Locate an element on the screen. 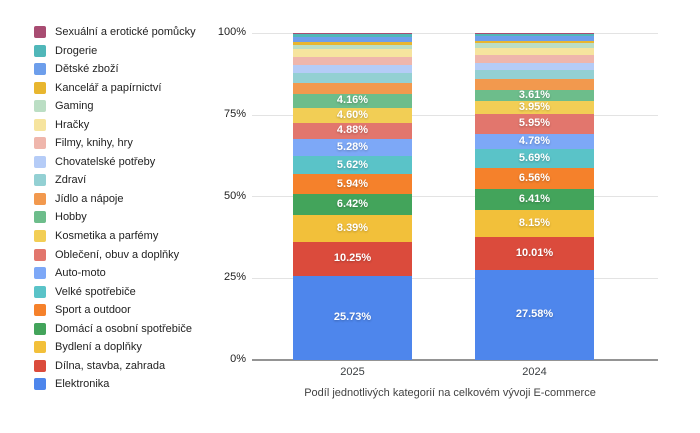 The width and height of the screenshot is (700, 433). bar-segment: 5.95% is located at coordinates (534, 124).